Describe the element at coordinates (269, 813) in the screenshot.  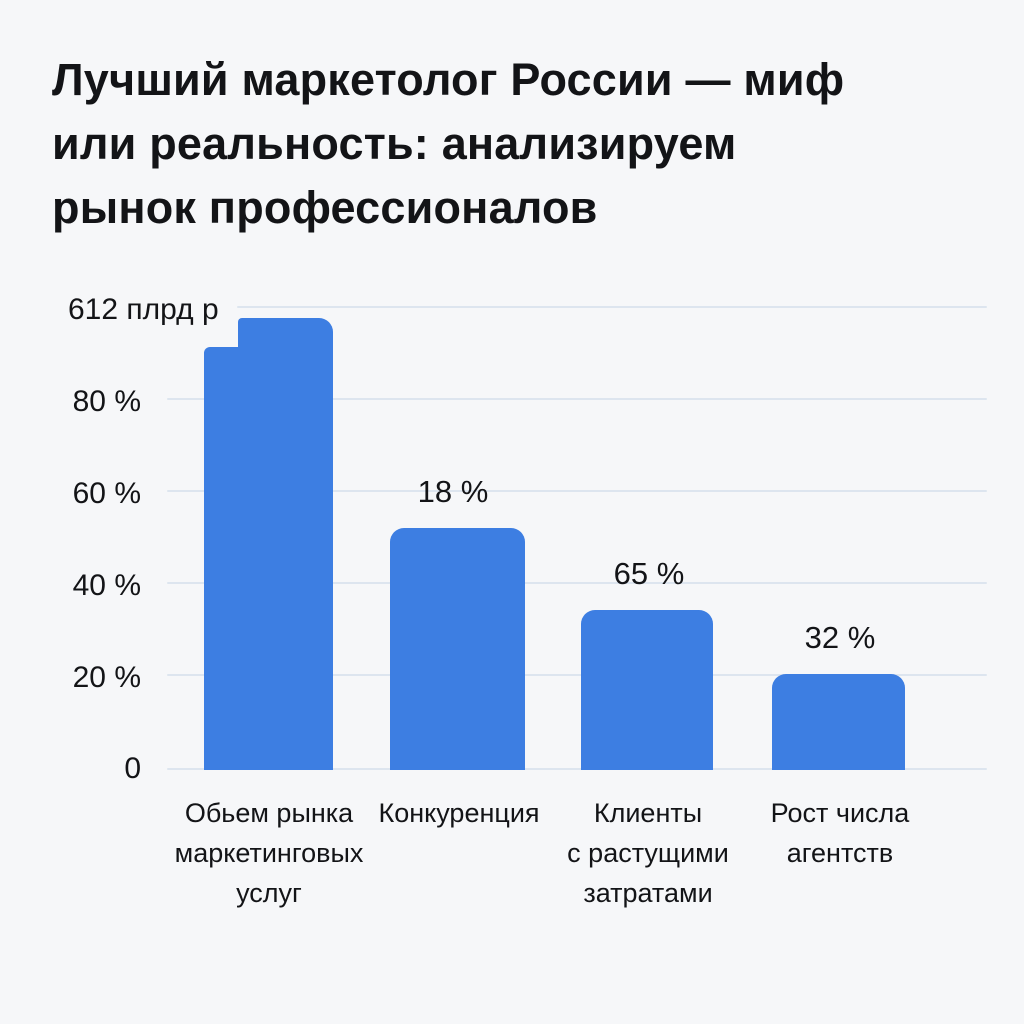
I see `x-label-line: Обьем рынка` at that location.